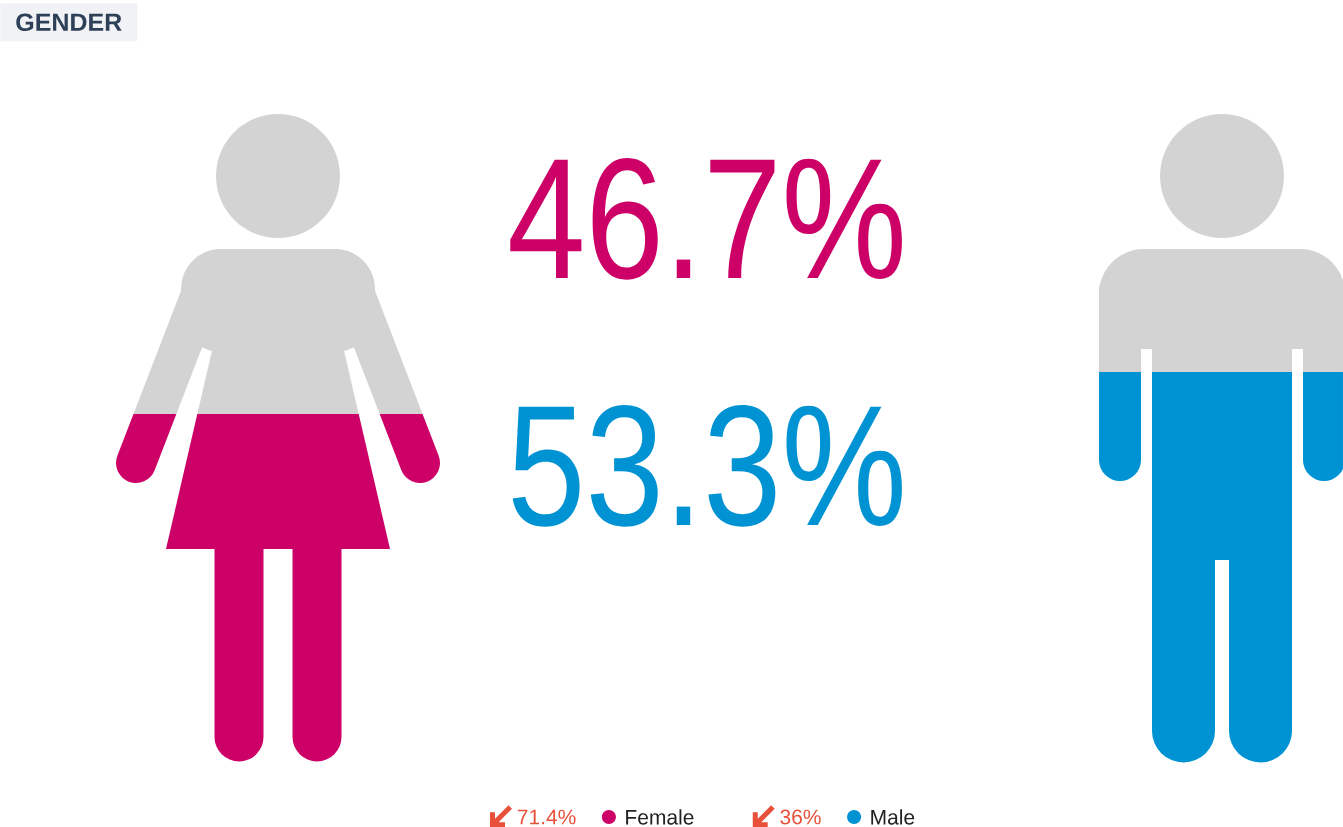 The width and height of the screenshot is (1343, 827). Describe the element at coordinates (660, 817) in the screenshot. I see `category-label: Female` at that location.